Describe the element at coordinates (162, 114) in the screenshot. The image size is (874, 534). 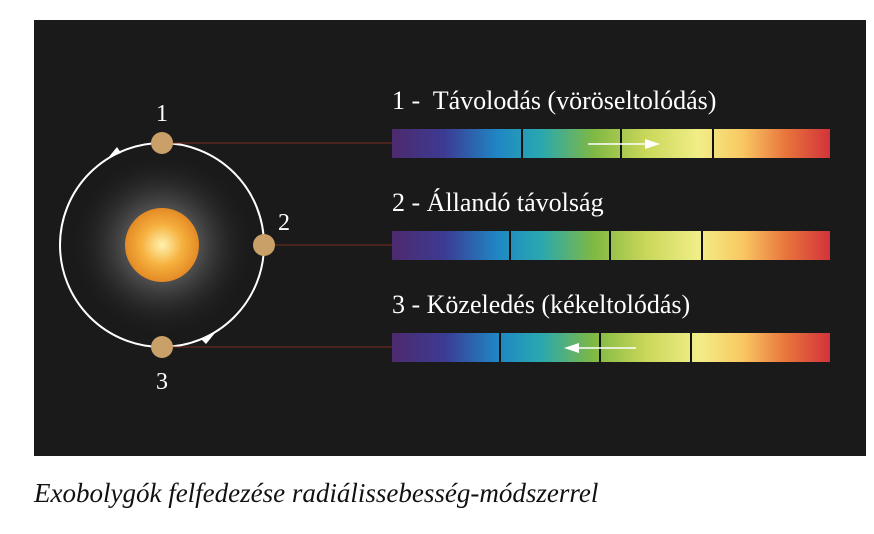
I see `planet-number-1: 1` at that location.